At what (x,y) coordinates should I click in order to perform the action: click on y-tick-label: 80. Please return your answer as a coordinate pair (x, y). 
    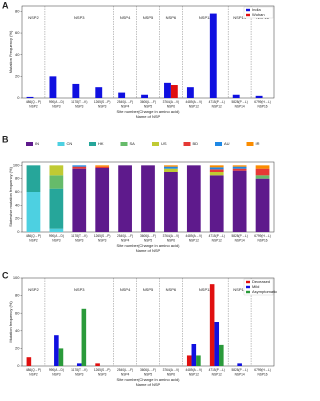
    Looking at the image, I should click on (17, 178).